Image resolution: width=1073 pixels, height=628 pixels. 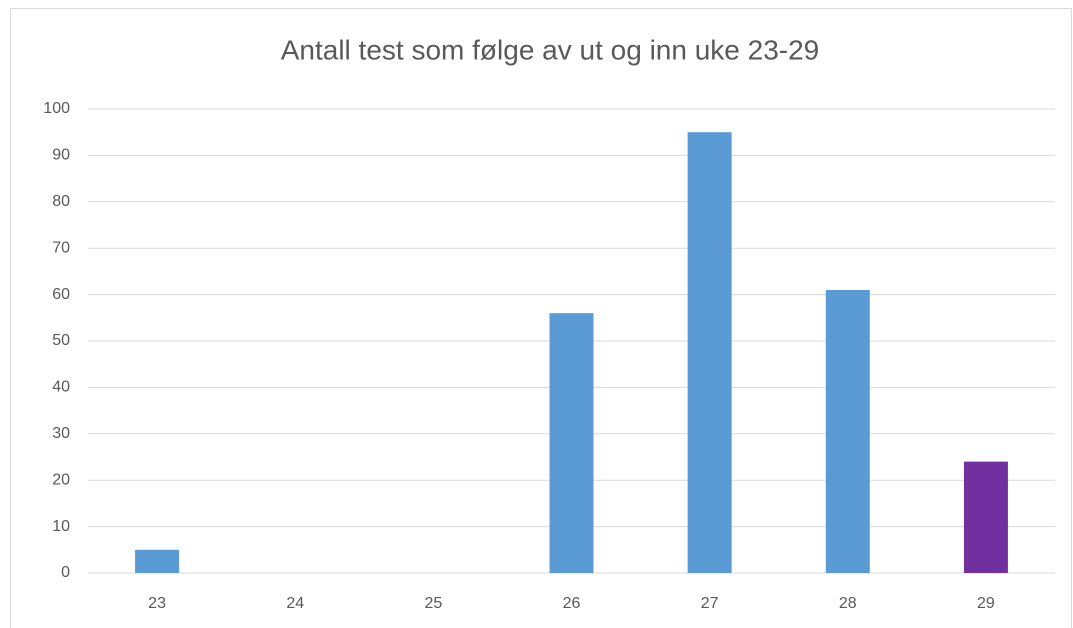 What do you see at coordinates (61, 201) in the screenshot?
I see `y-tick-label: 80` at bounding box center [61, 201].